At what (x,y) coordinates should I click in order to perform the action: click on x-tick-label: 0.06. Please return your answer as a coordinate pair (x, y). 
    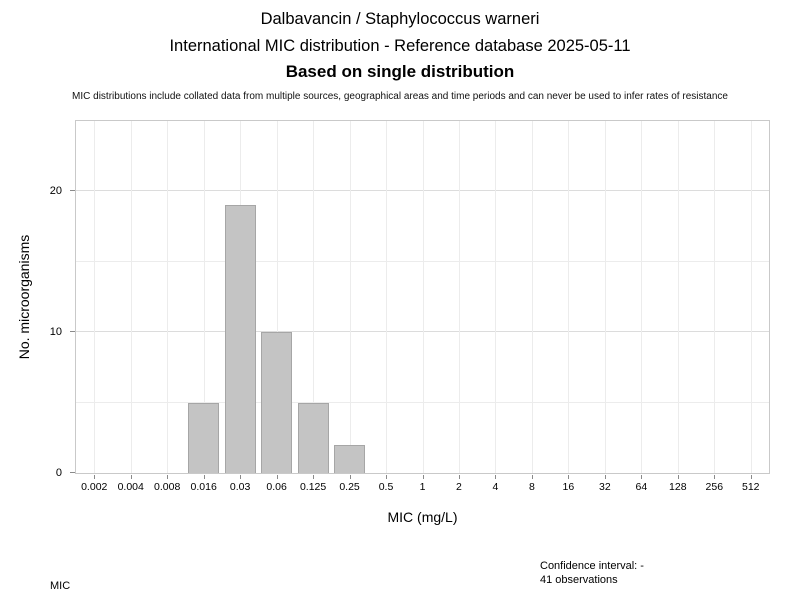
    Looking at the image, I should click on (276, 487).